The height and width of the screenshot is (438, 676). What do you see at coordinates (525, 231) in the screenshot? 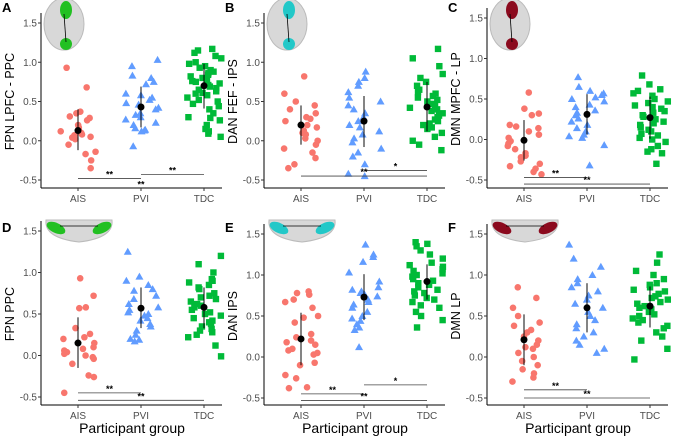
I see `brain-inset-icon` at bounding box center [525, 231].